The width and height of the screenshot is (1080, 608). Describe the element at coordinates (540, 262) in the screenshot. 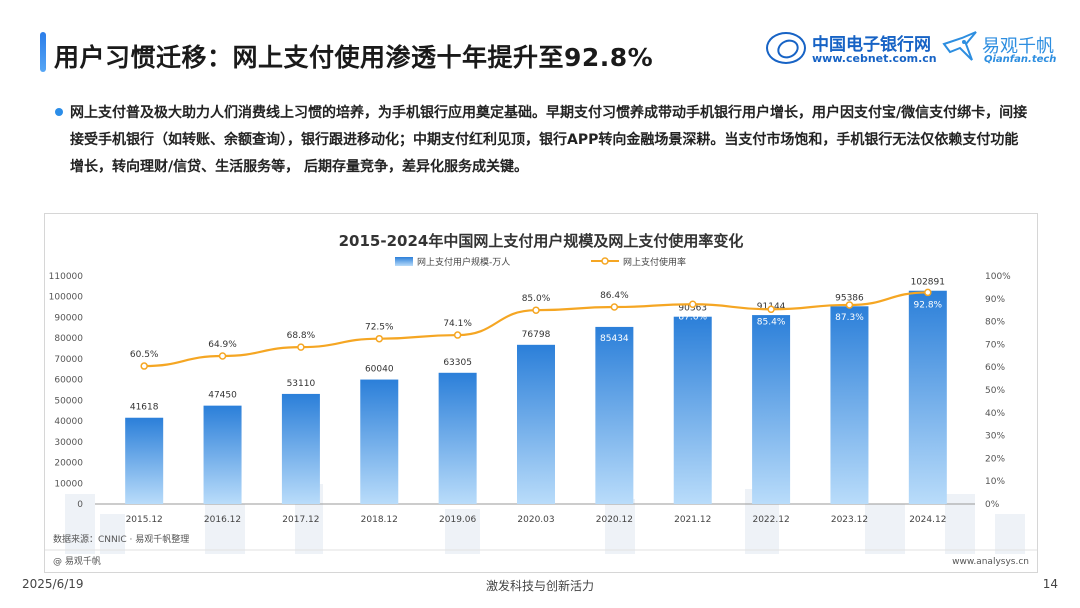

I see `chart-legend: 网上支付用户规模-万人 网上支付使用率` at that location.